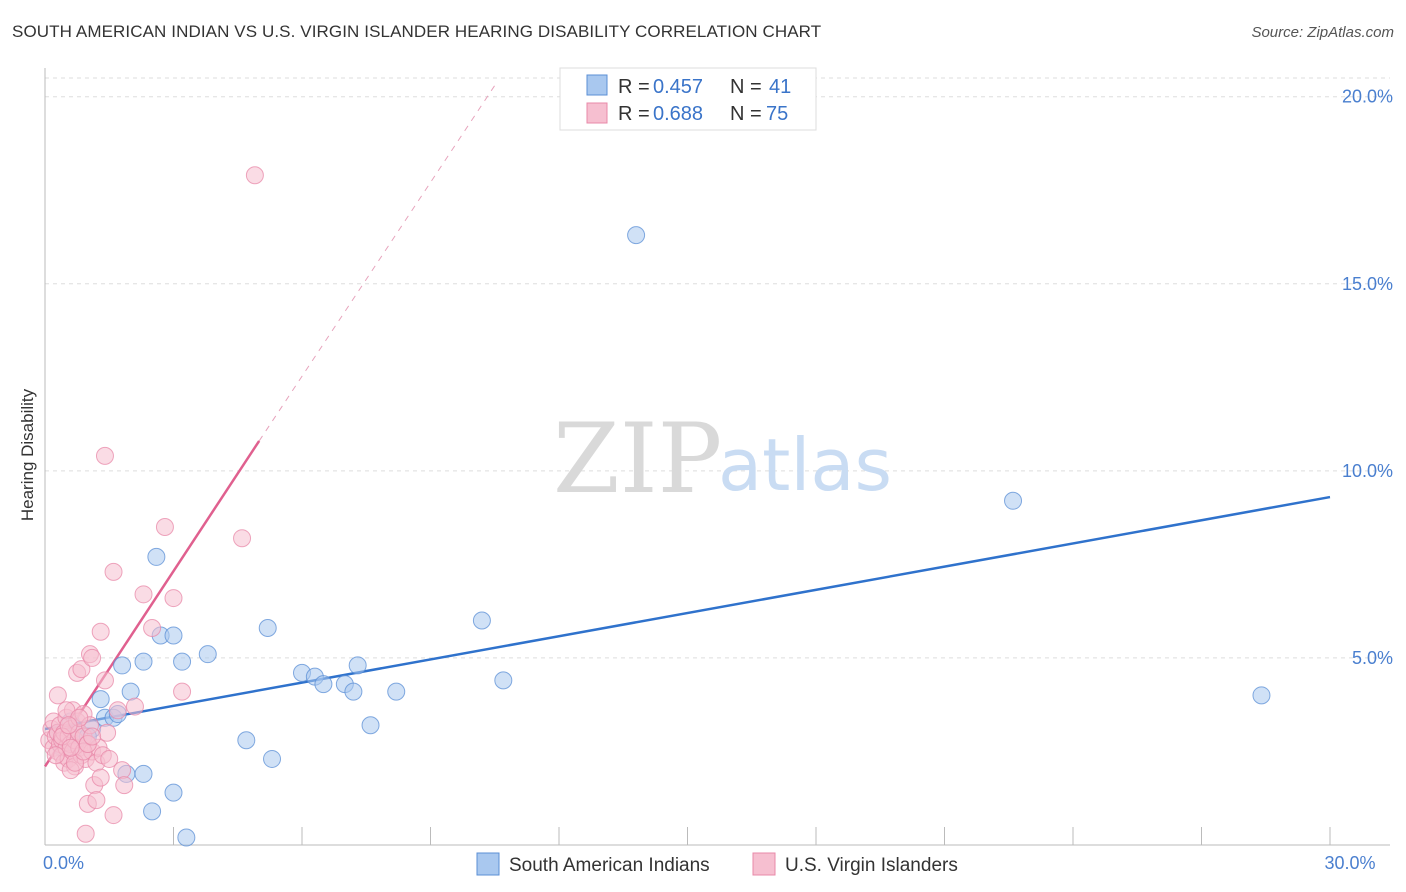 The height and width of the screenshot is (892, 1406). What do you see at coordinates (609, 865) in the screenshot?
I see `bottom-legend-label-blue: South American Indians` at bounding box center [609, 865].